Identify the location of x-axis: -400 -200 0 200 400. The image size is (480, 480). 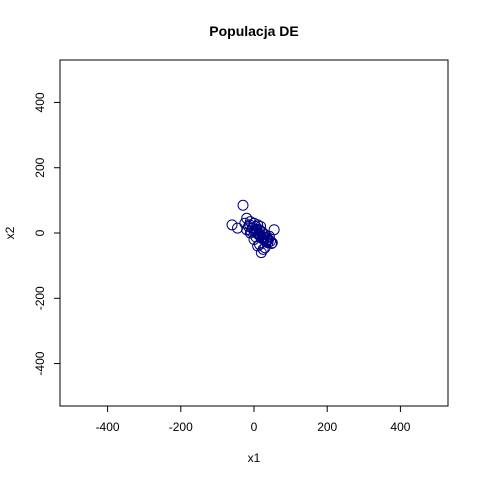
(253, 420).